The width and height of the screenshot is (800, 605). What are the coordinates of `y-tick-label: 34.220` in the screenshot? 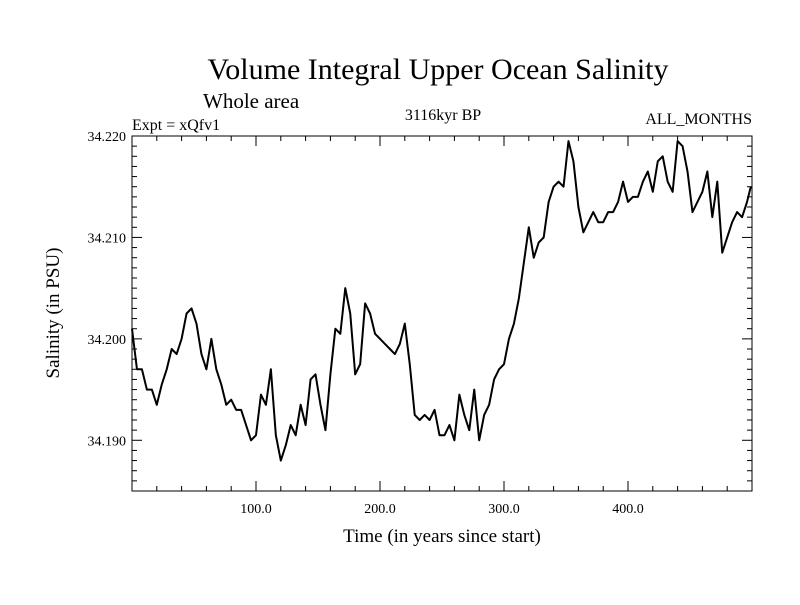 It's located at (107, 137).